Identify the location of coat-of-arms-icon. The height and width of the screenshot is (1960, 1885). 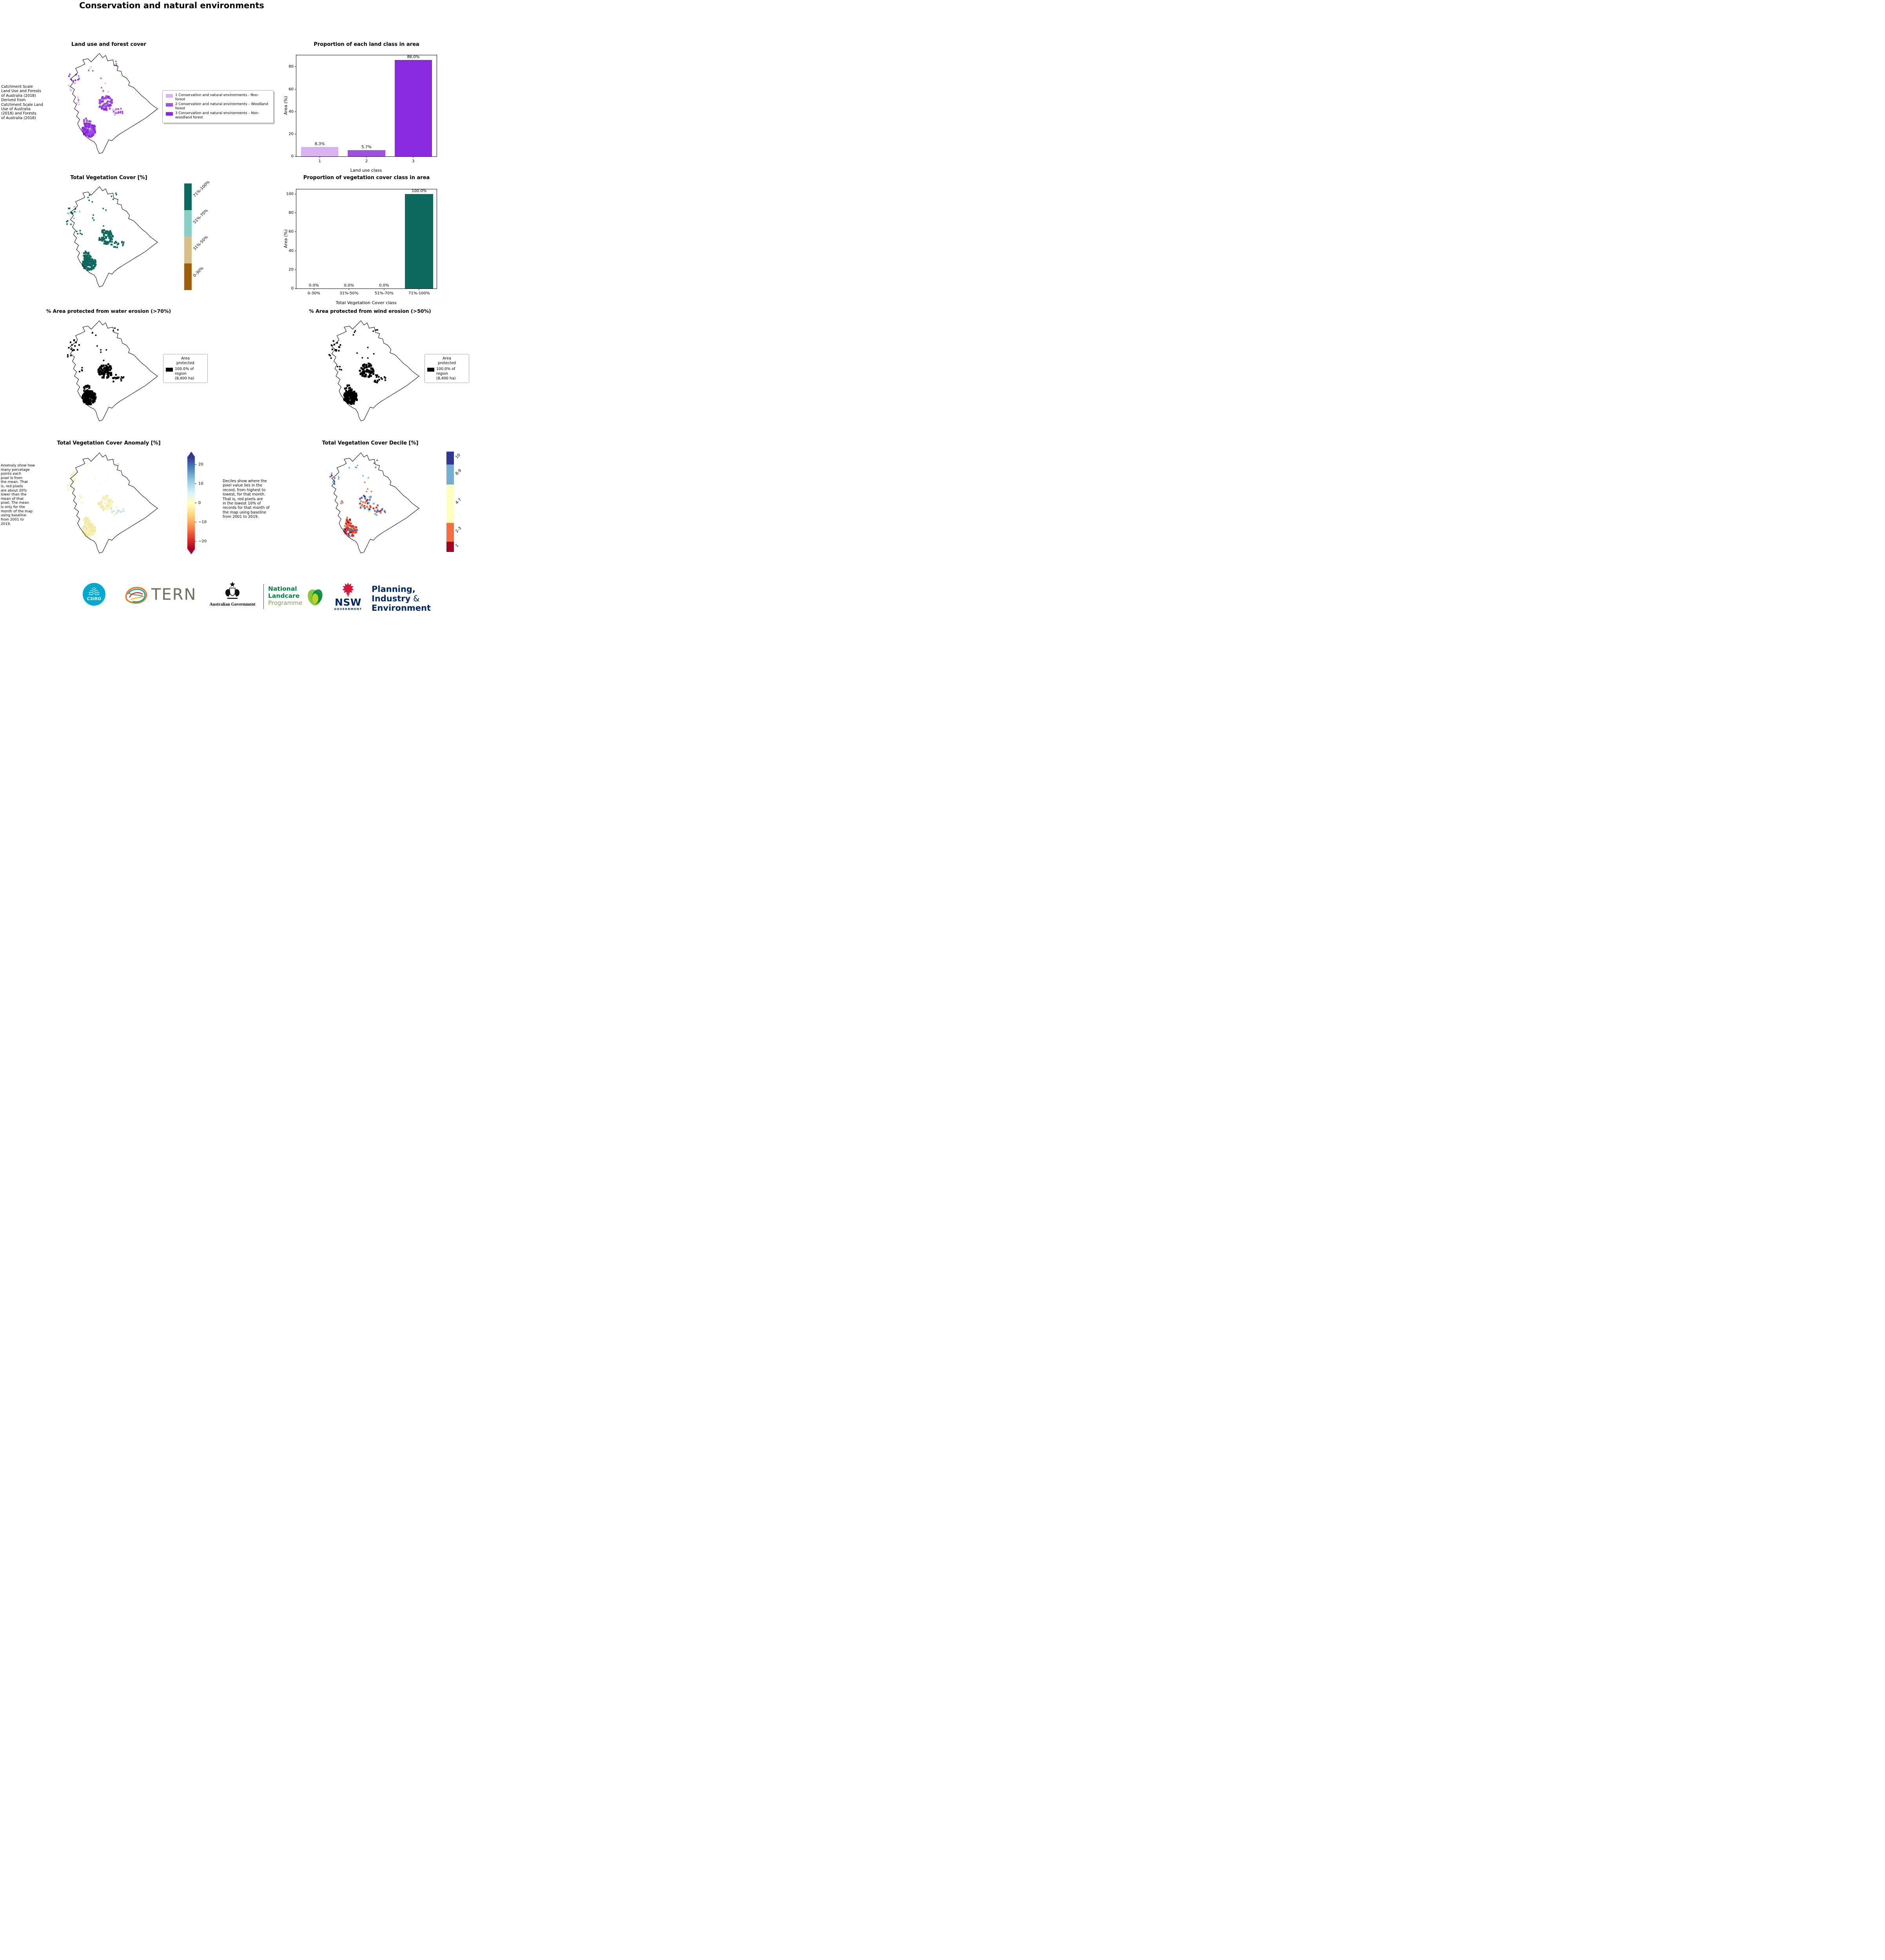
(232, 590).